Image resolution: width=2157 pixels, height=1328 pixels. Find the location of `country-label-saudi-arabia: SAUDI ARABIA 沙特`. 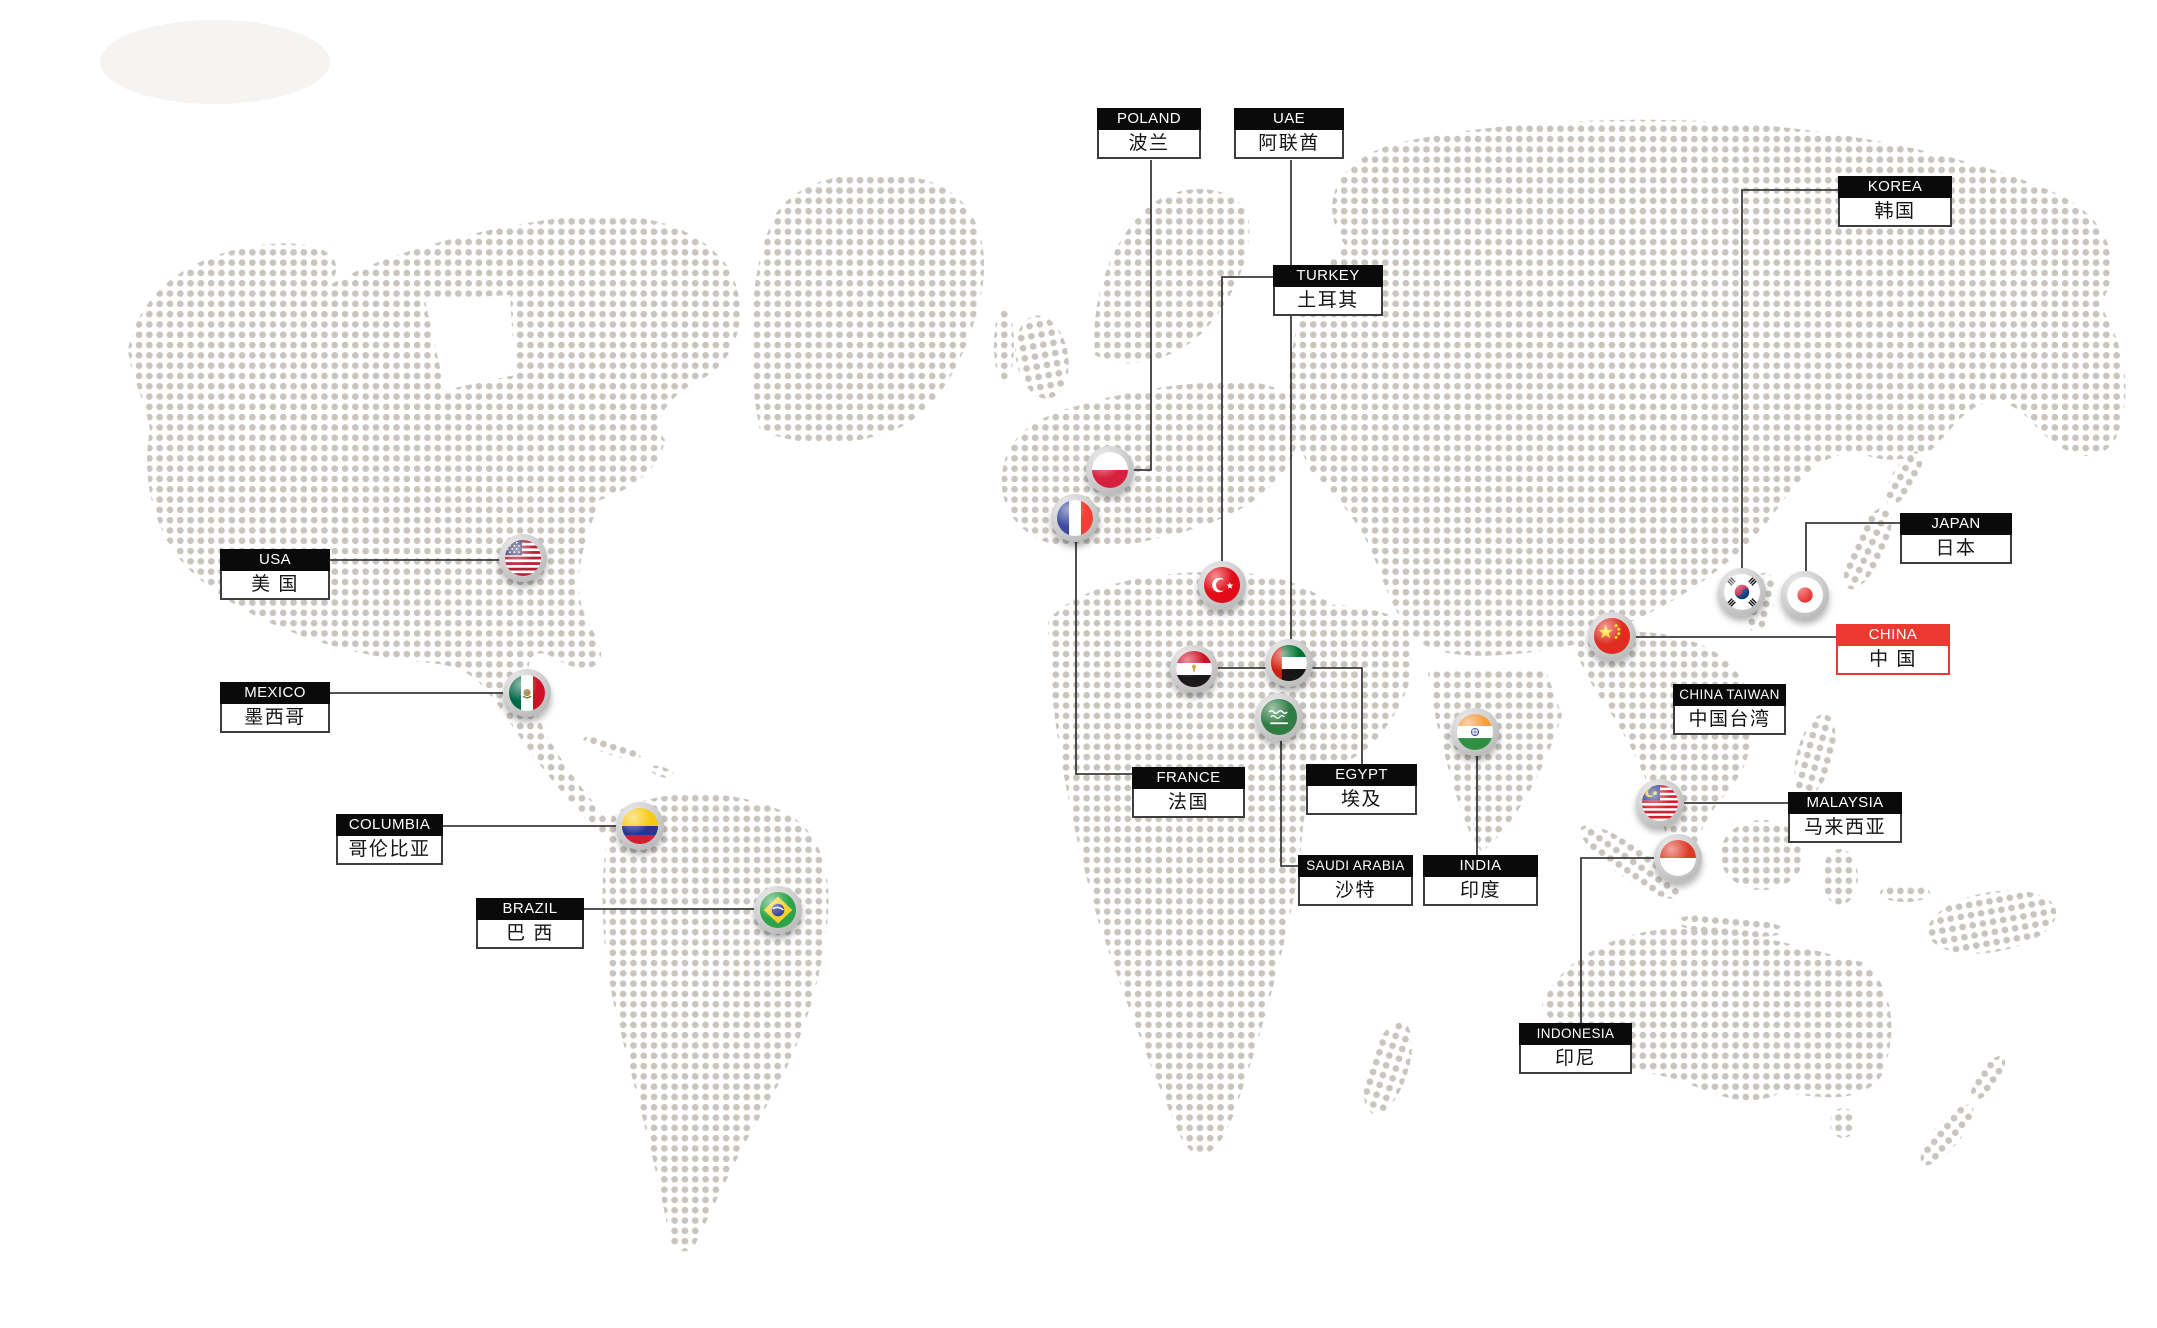

country-label-saudi-arabia: SAUDI ARABIA 沙特 is located at coordinates (1355, 880).